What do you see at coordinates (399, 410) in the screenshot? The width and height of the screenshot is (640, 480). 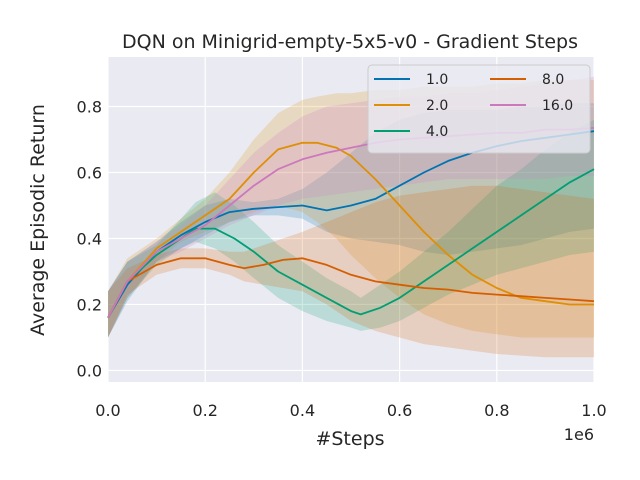 I see `x-tick-label: 0.6` at bounding box center [399, 410].